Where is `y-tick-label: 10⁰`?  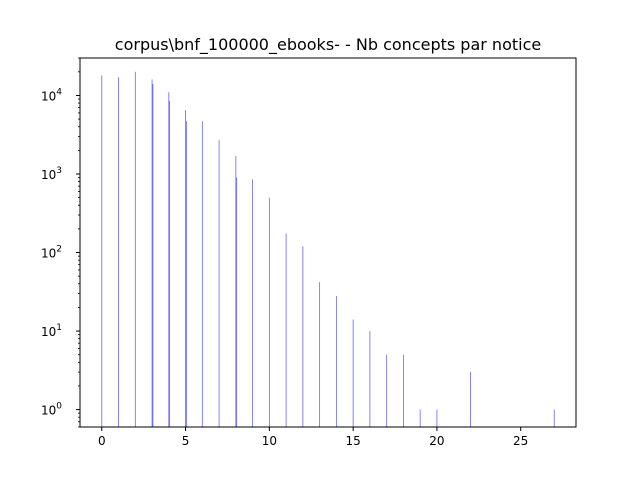 y-tick-label: 10⁰ is located at coordinates (51, 410).